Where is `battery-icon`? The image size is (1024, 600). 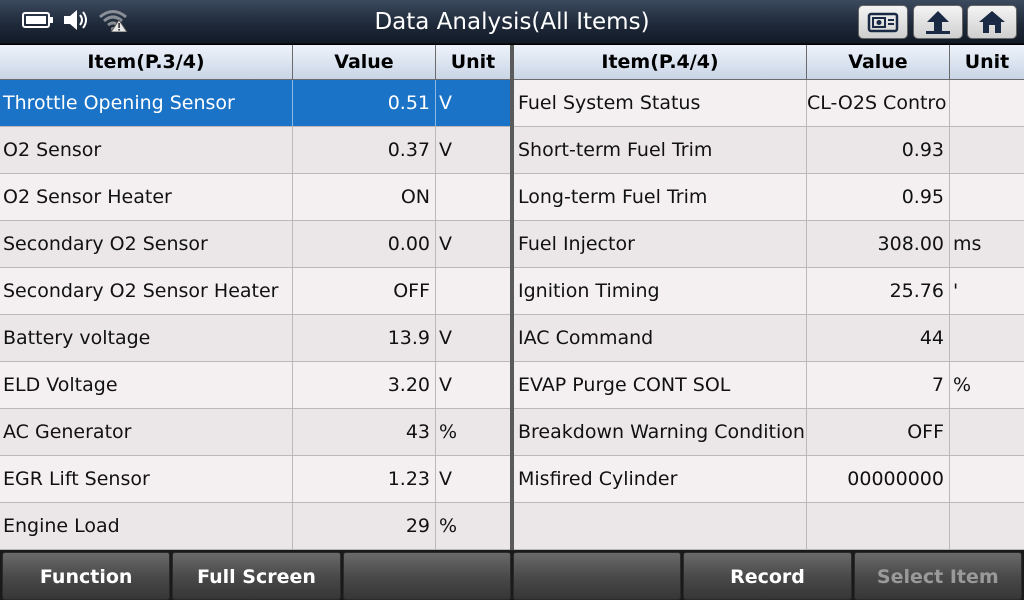
battery-icon is located at coordinates (38, 22).